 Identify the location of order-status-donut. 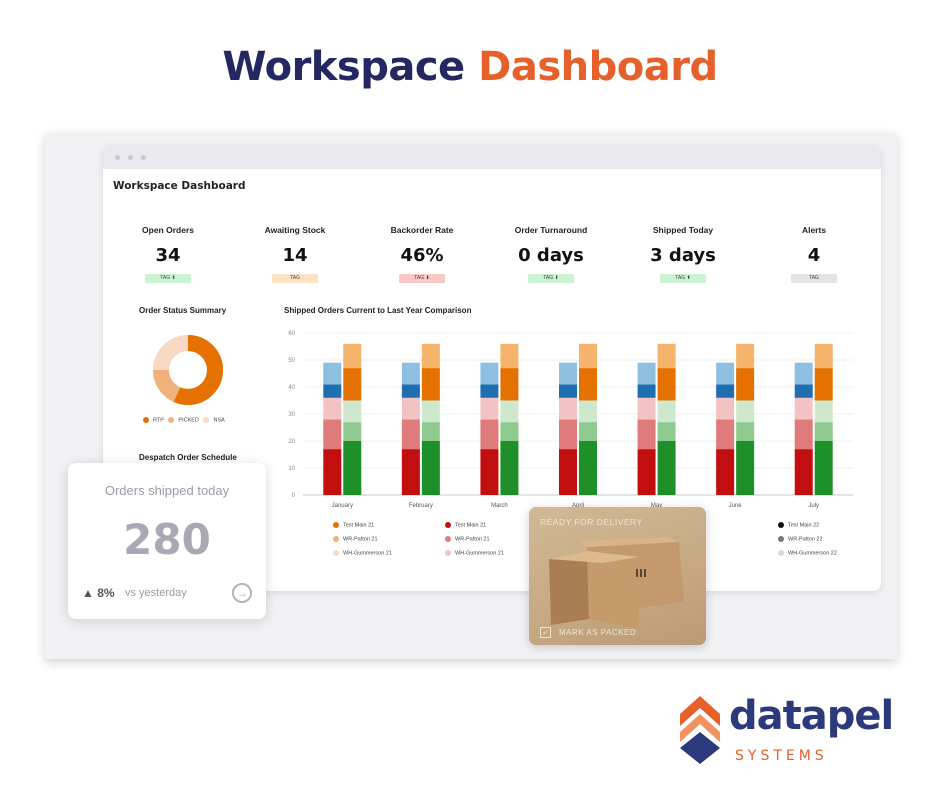
(188, 370).